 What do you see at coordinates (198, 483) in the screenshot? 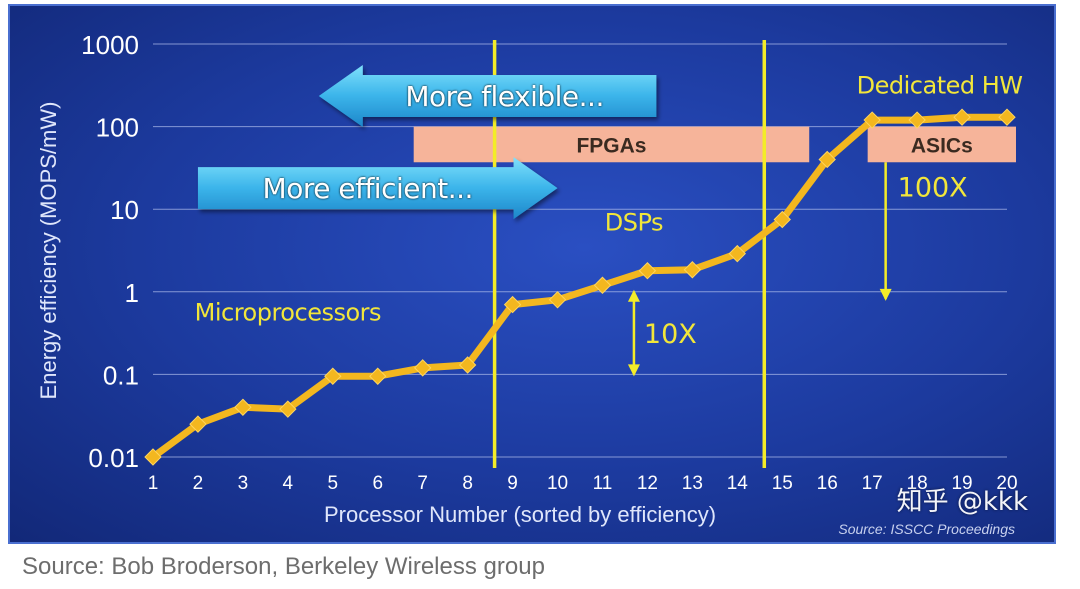
I see `x-tick-label: 2` at bounding box center [198, 483].